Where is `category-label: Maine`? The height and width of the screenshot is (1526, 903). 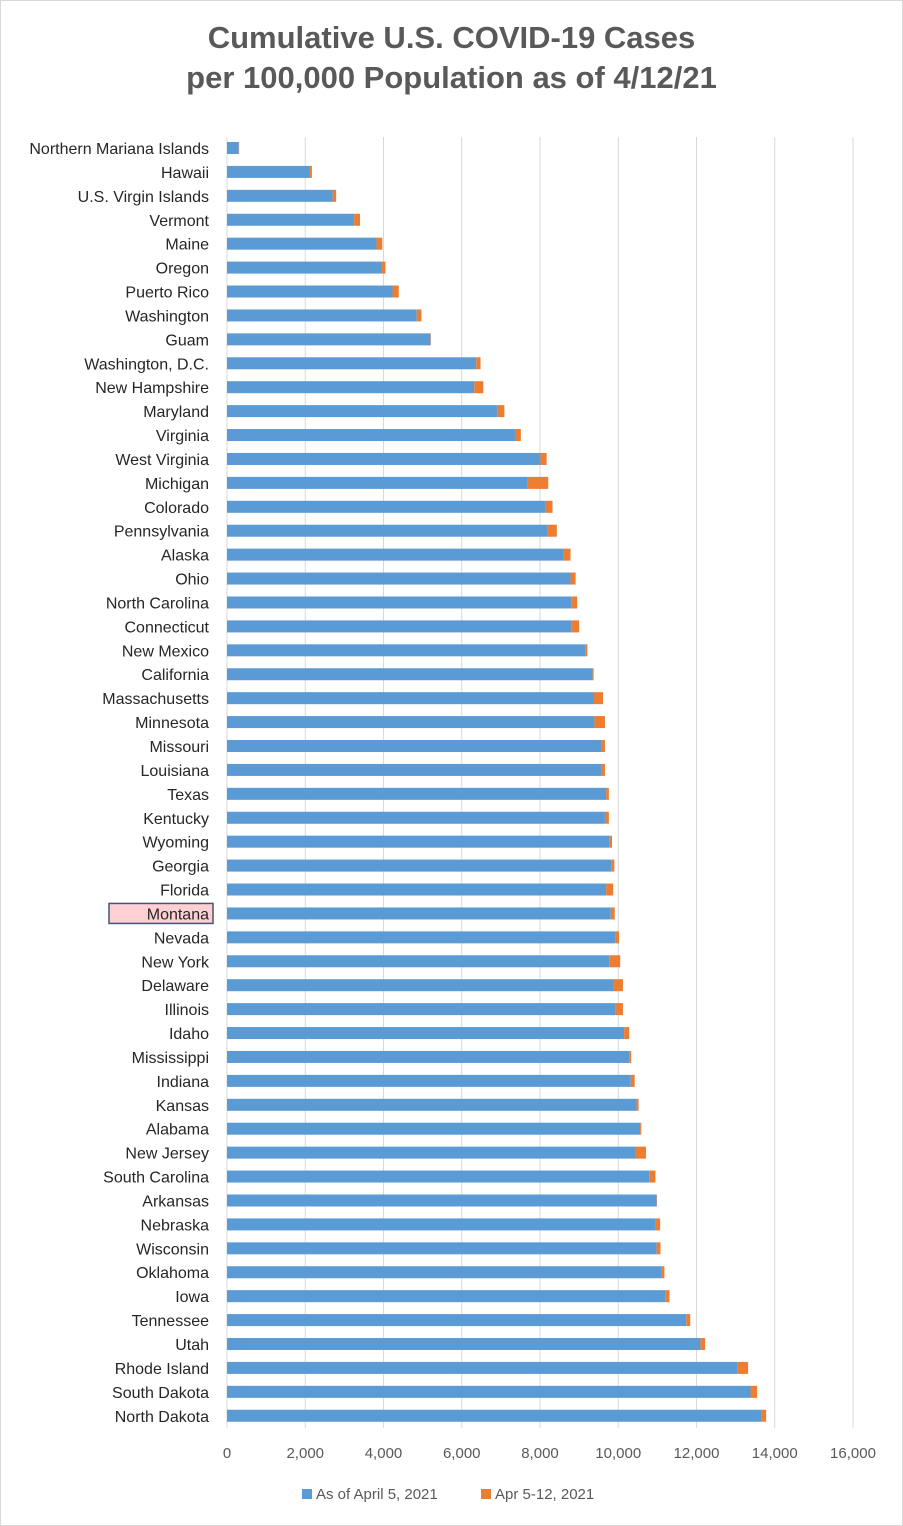 category-label: Maine is located at coordinates (187, 245).